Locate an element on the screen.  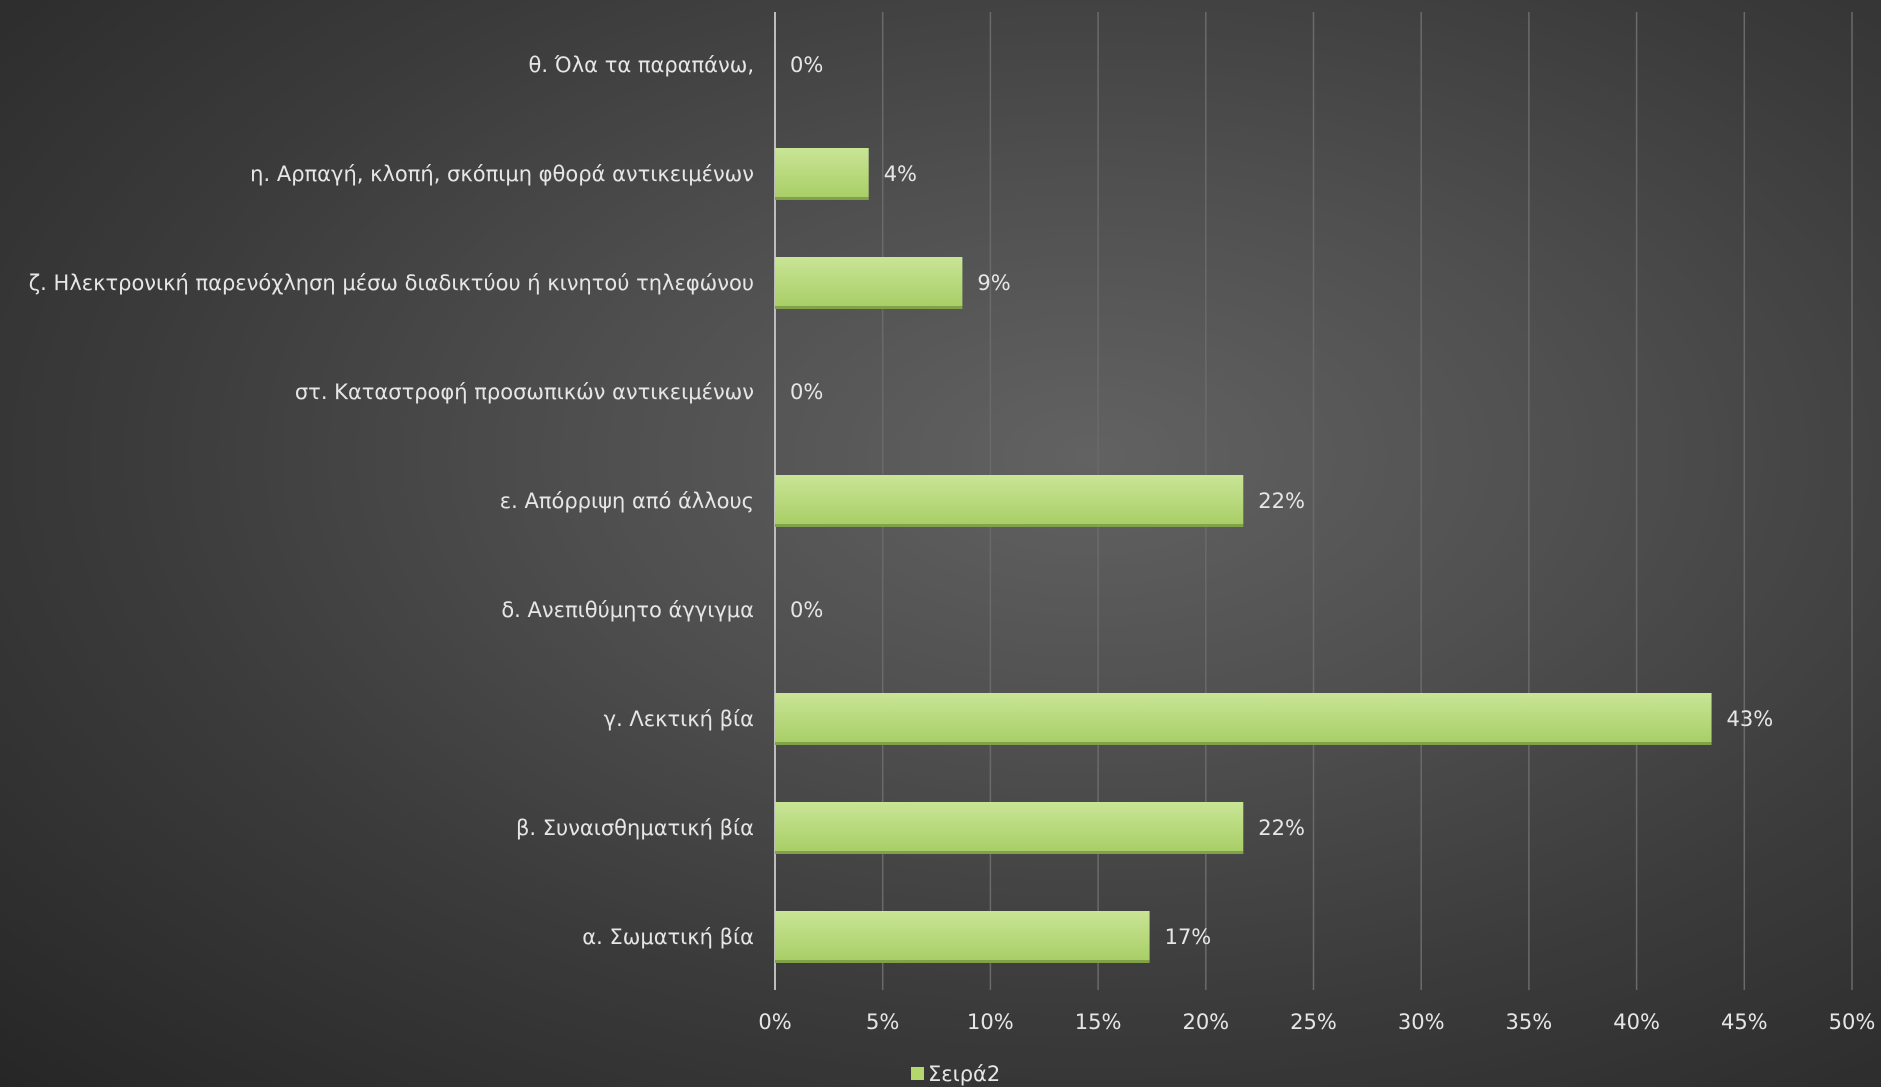
x-tick-label: 25% is located at coordinates (1313, 1022).